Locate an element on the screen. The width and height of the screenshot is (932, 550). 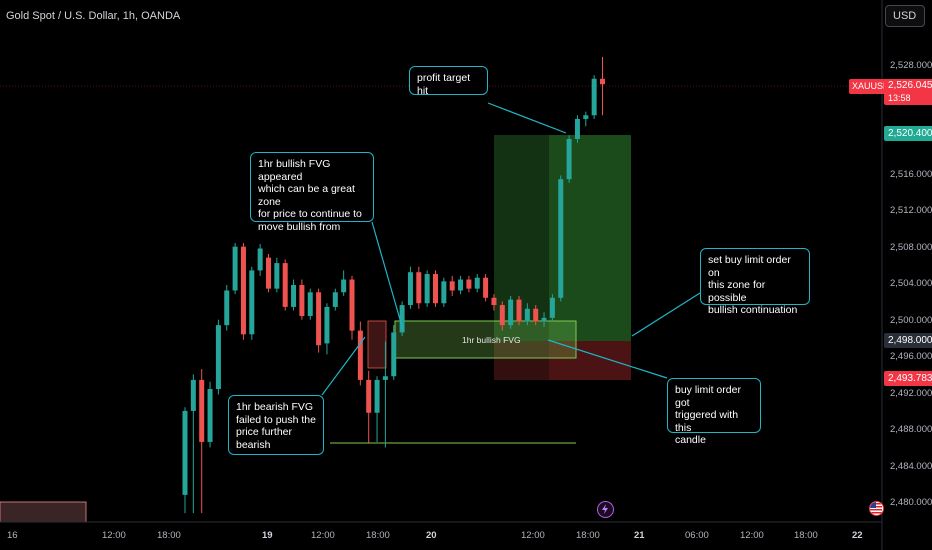
profit-target-callout: profit target hit is located at coordinates (448, 81).